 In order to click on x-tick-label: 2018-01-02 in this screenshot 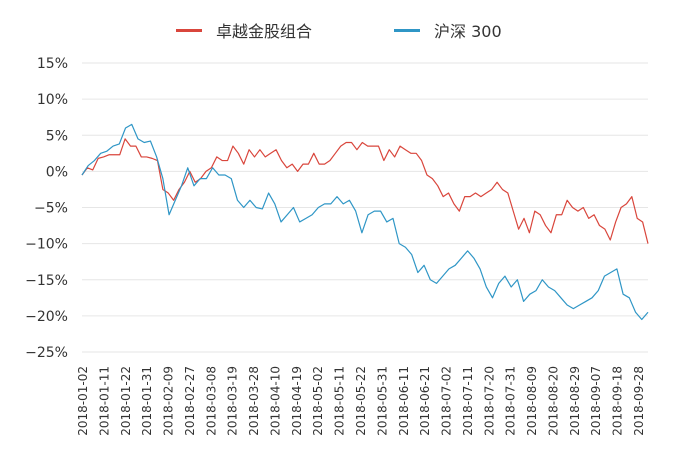, I will do `click(83, 401)`.